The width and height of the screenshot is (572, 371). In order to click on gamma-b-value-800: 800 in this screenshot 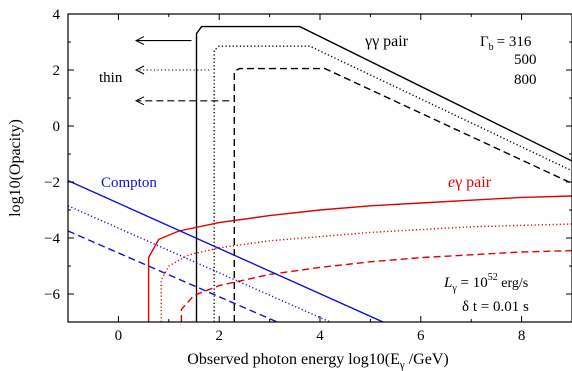, I will do `click(525, 80)`.